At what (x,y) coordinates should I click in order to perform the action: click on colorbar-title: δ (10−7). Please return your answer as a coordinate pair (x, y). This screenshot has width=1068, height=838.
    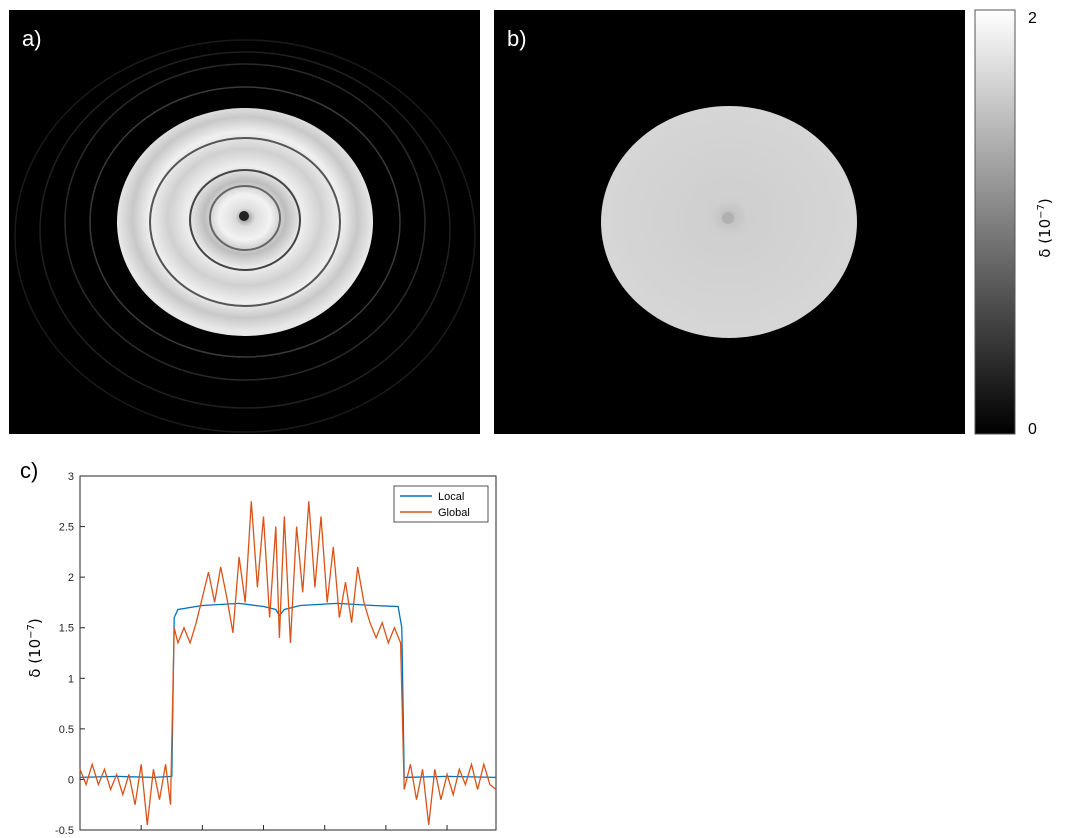
    Looking at the image, I should click on (1045, 228).